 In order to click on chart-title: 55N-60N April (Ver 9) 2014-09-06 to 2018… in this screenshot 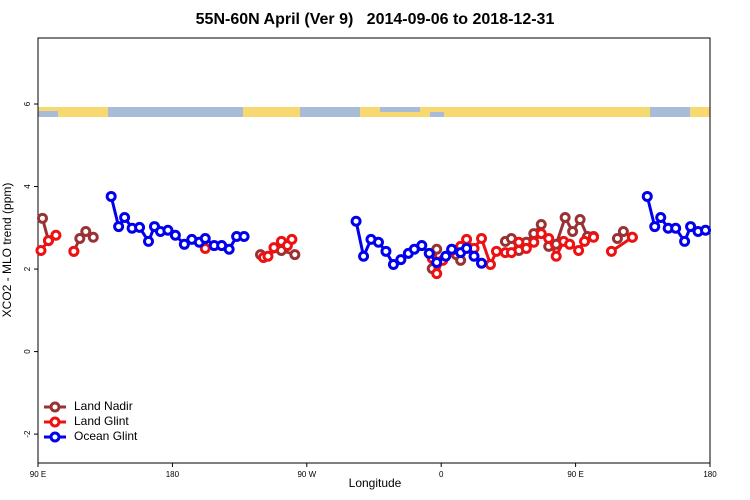, I will do `click(375, 19)`.